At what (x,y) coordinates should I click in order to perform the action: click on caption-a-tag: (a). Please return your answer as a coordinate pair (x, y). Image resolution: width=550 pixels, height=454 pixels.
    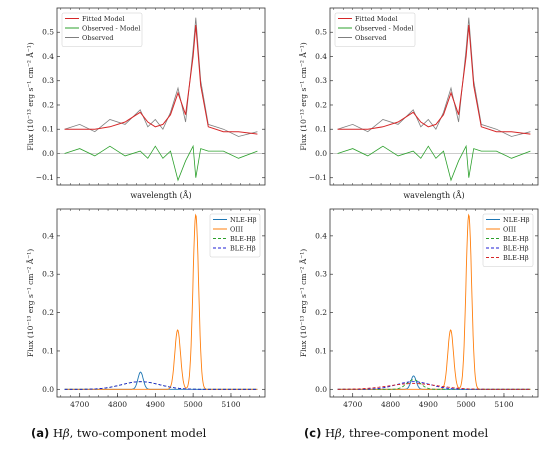
    Looking at the image, I should click on (40, 433).